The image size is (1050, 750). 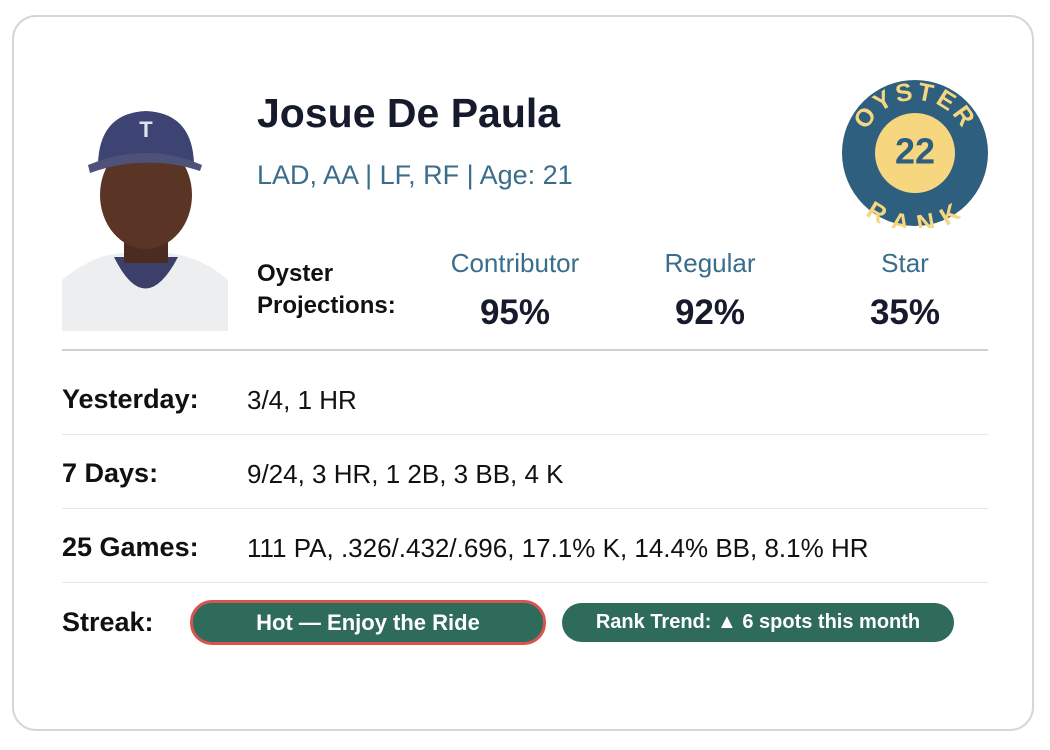 I want to click on projection-value: 92%, so click(x=710, y=312).